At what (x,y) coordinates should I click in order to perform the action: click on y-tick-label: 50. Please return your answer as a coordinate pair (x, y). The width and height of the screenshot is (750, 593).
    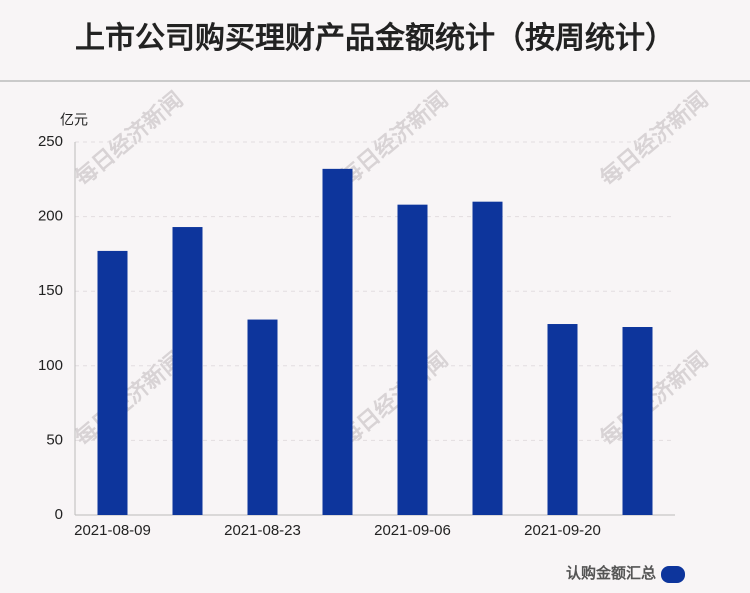
    Looking at the image, I should click on (54, 439).